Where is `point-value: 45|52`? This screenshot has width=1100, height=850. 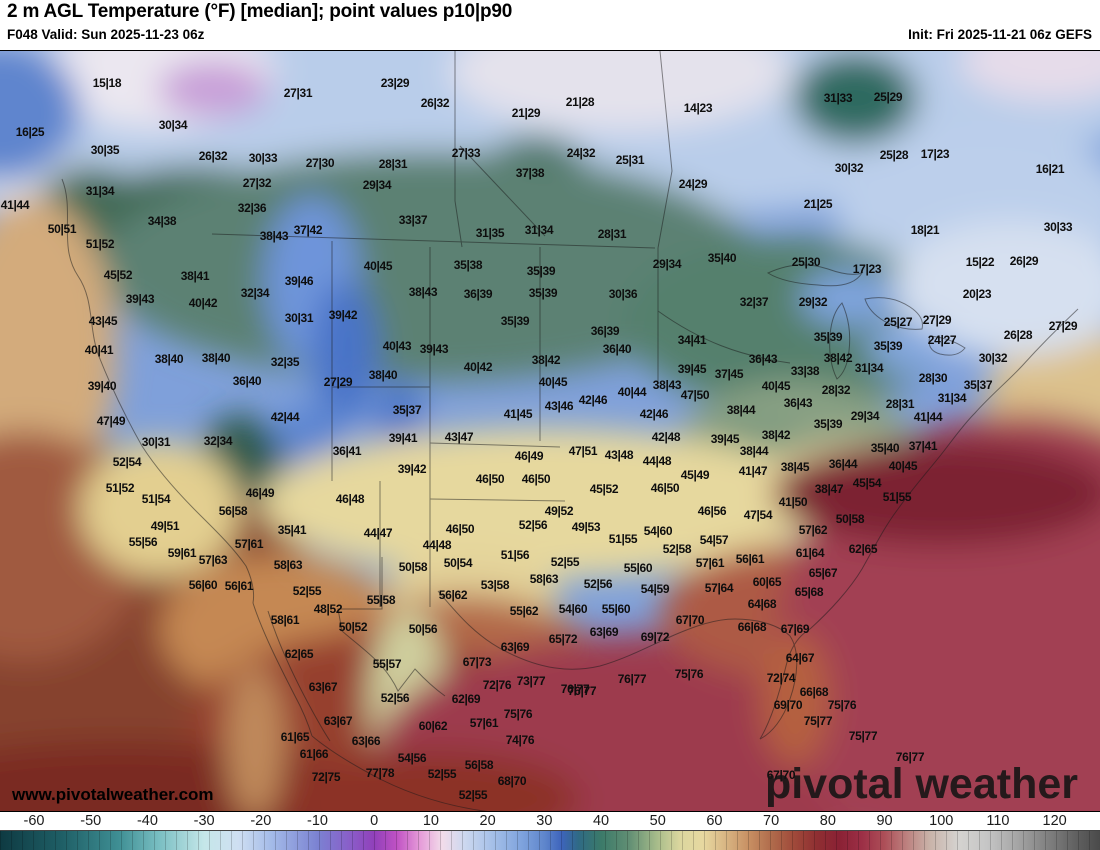
point-value: 45|52 is located at coordinates (118, 275).